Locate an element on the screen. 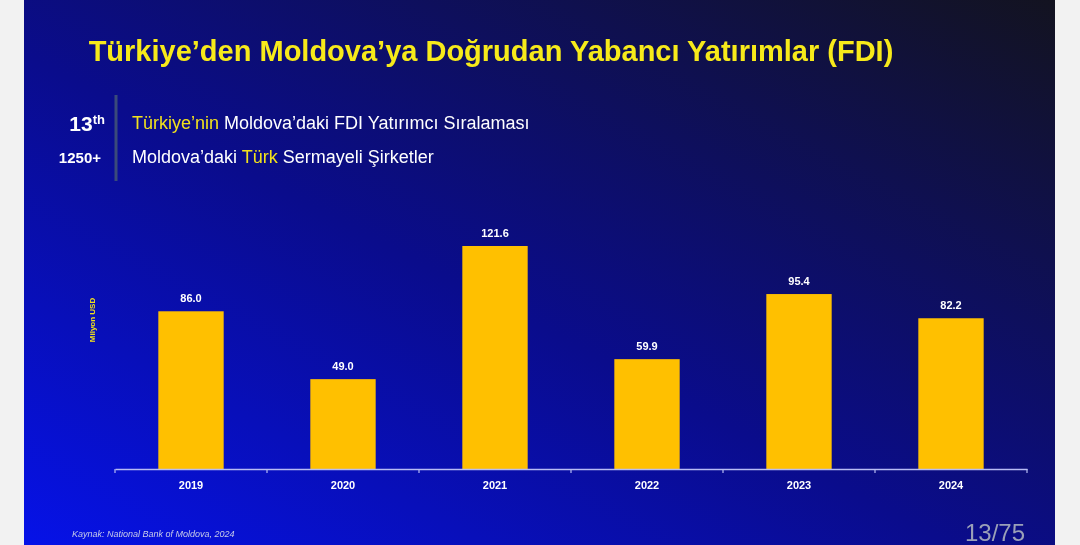 This screenshot has width=1080, height=545. data-label: 59.9 is located at coordinates (647, 346).